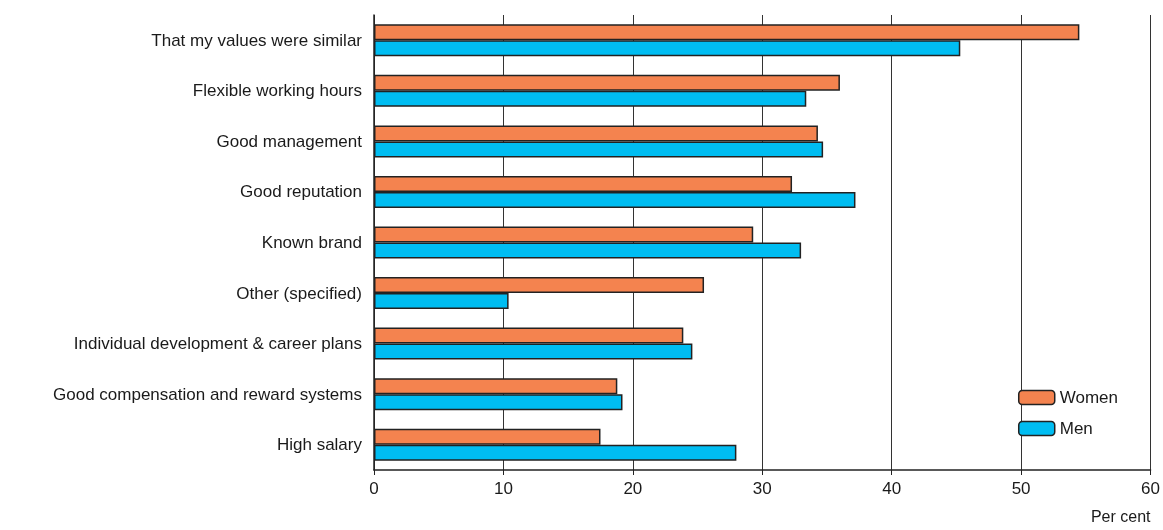 The image size is (1163, 530). What do you see at coordinates (311, 242) in the screenshot?
I see `y-tick-label: Known brand` at bounding box center [311, 242].